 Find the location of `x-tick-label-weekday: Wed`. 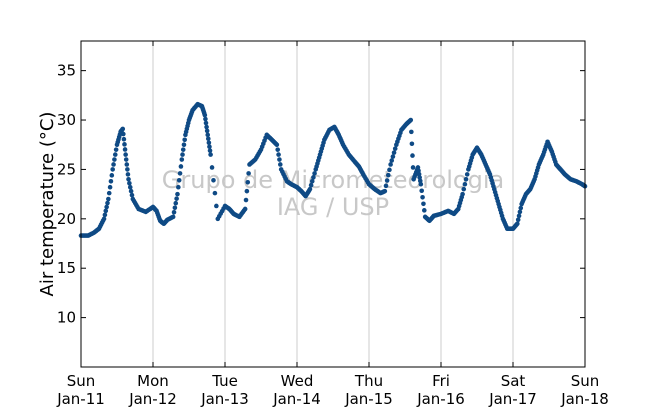

x-tick-label-weekday: Wed is located at coordinates (297, 381).